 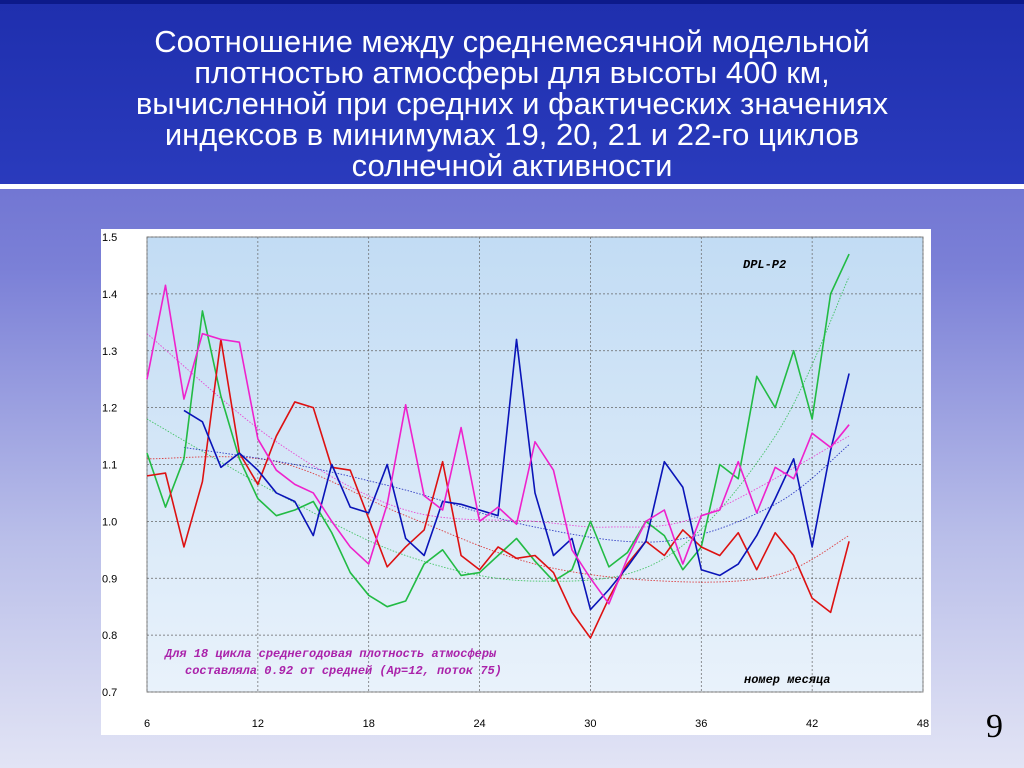 I want to click on y-tick-label: 1.2, so click(x=109, y=409).